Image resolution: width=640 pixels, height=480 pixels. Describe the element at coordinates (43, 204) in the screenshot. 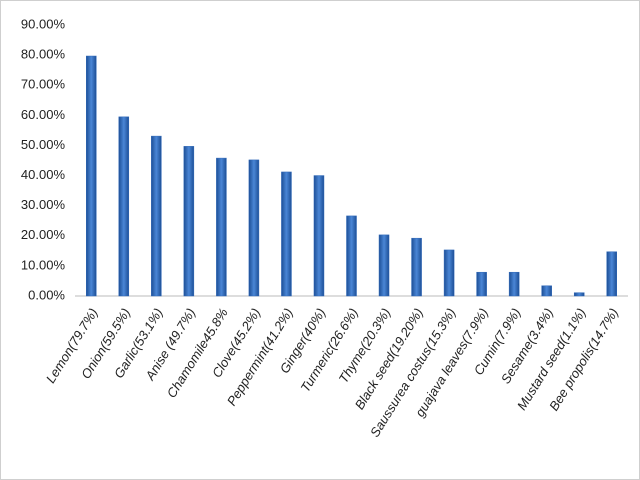

I see `y-tick-label: 30.00%` at that location.